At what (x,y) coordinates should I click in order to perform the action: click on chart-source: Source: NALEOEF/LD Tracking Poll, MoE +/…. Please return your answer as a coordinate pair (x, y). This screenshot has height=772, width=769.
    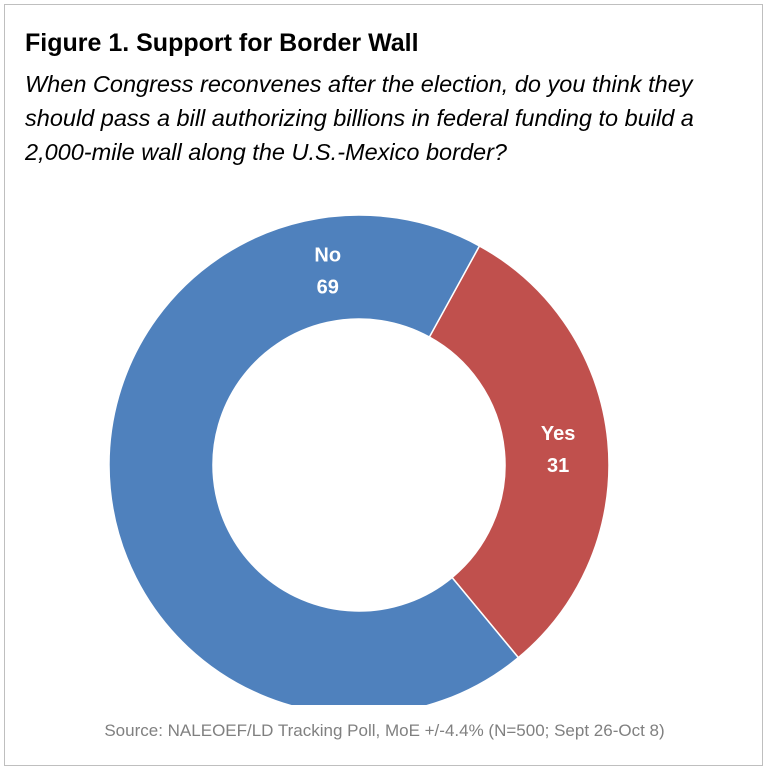
    Looking at the image, I should click on (384, 730).